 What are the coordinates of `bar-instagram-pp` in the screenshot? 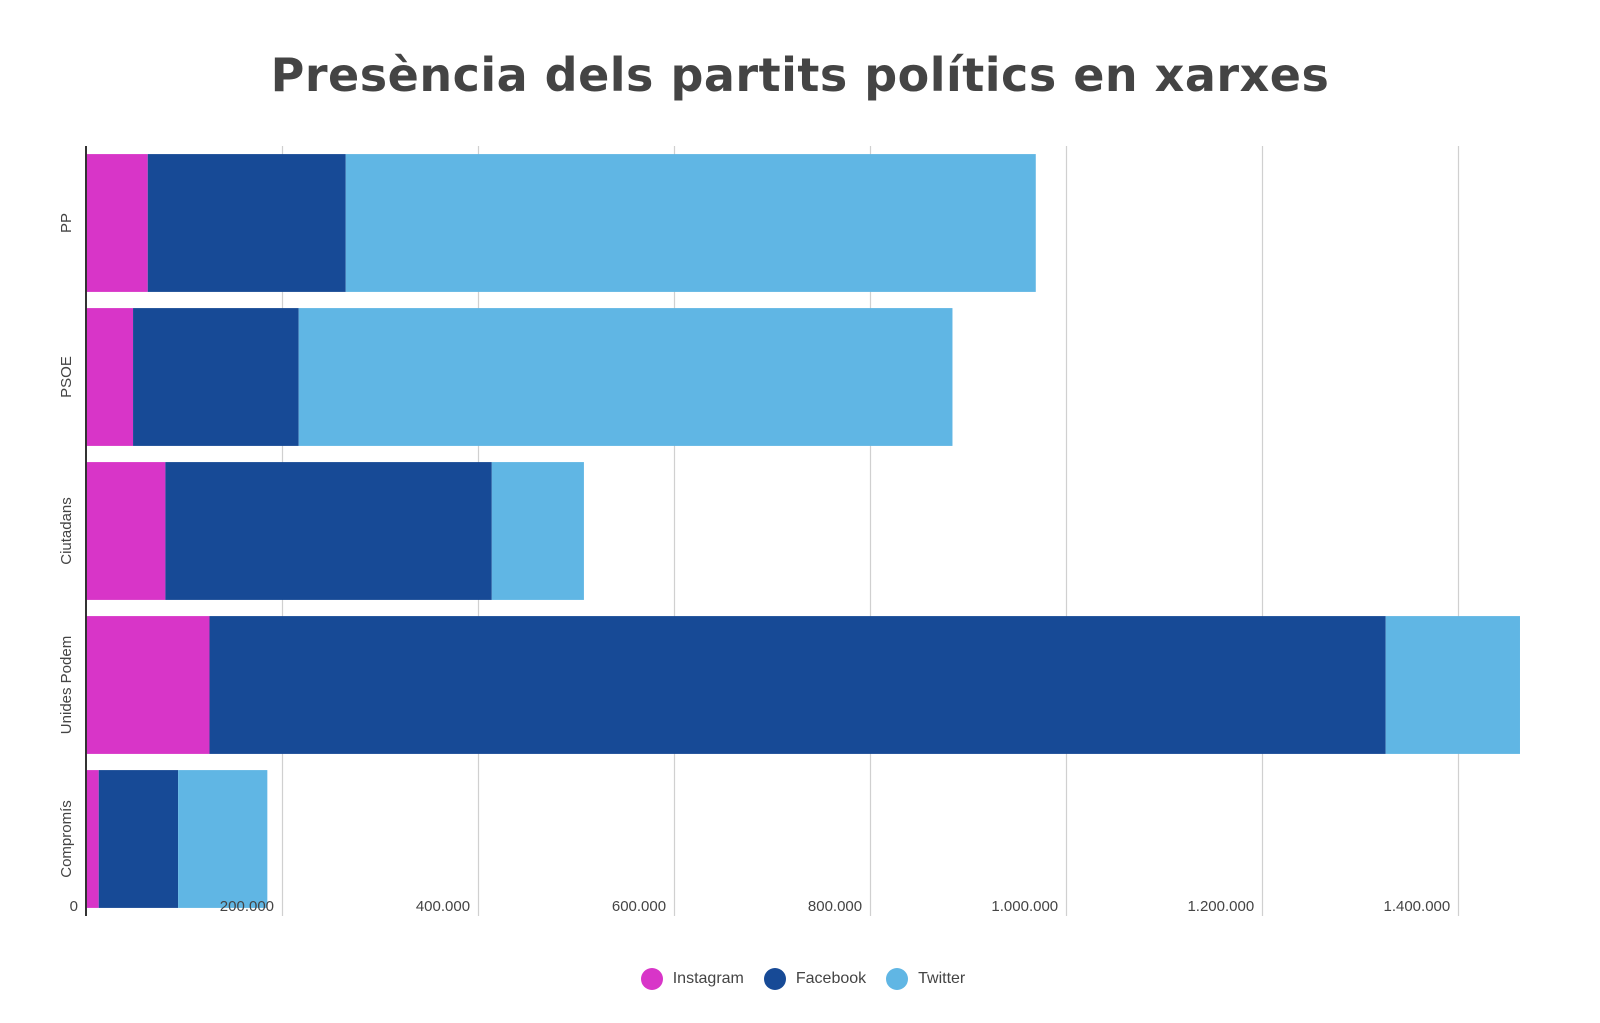 It's located at (117, 223).